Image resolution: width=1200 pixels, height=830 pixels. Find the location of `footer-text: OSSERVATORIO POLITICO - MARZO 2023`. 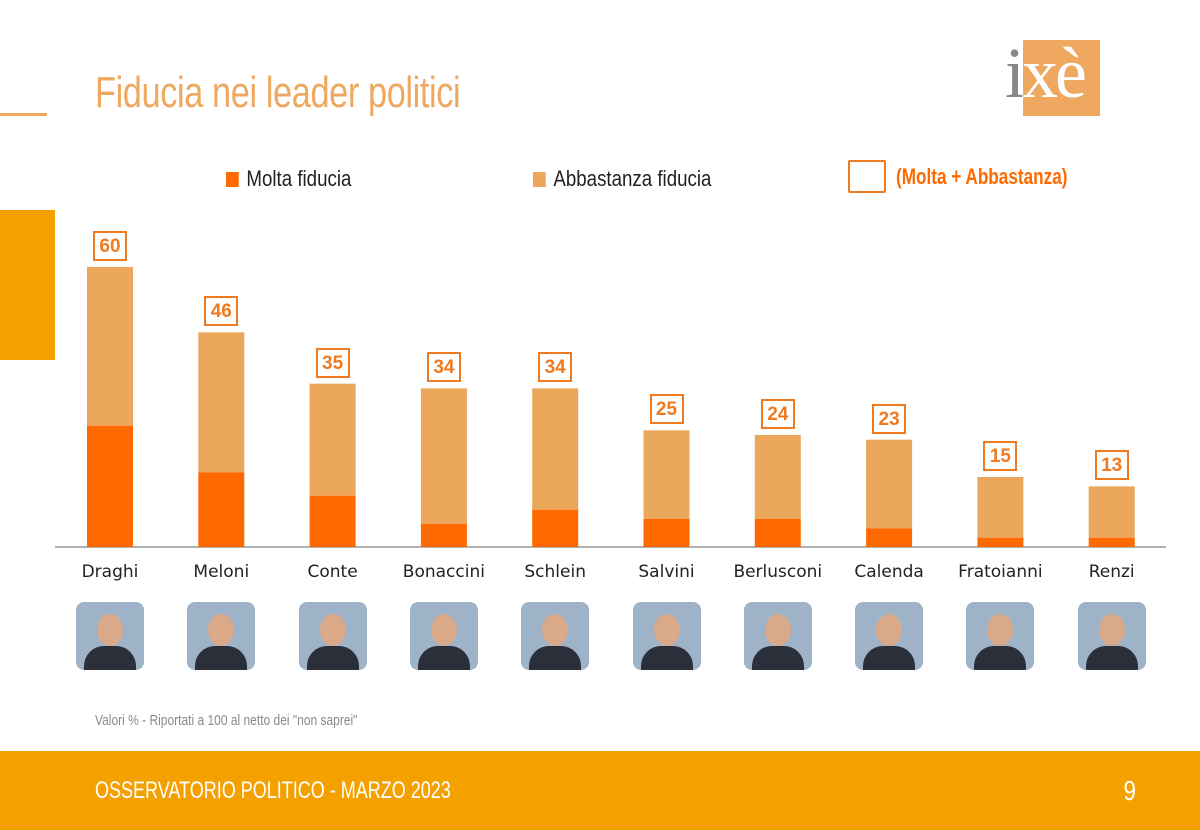

footer-text: OSSERVATORIO POLITICO - MARZO 2023 is located at coordinates (273, 790).